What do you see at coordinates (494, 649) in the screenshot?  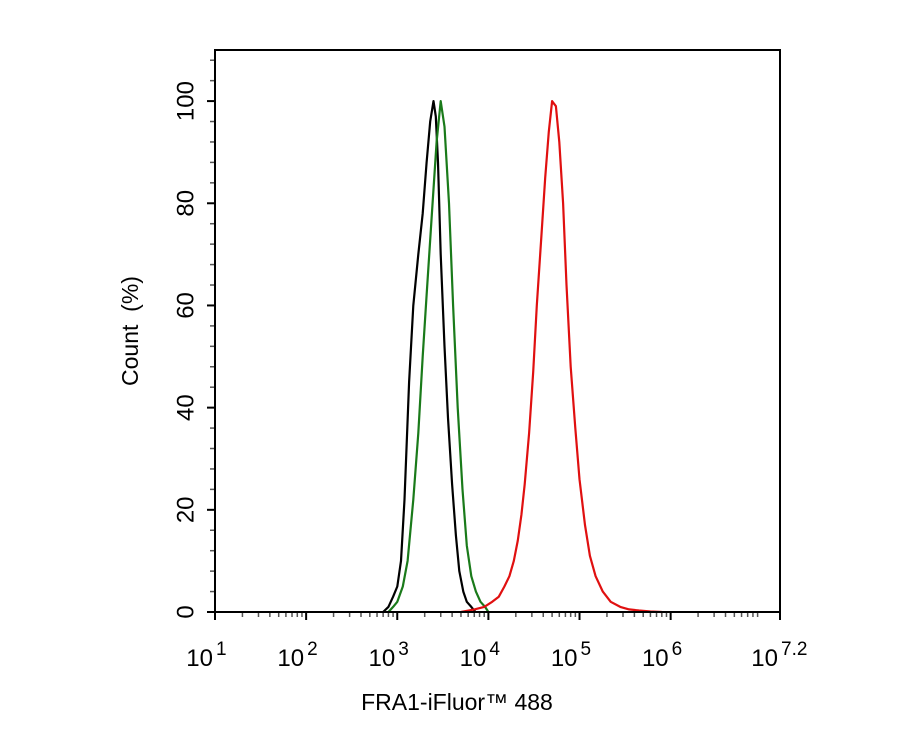 I see `x-tick-exponent: 4` at bounding box center [494, 649].